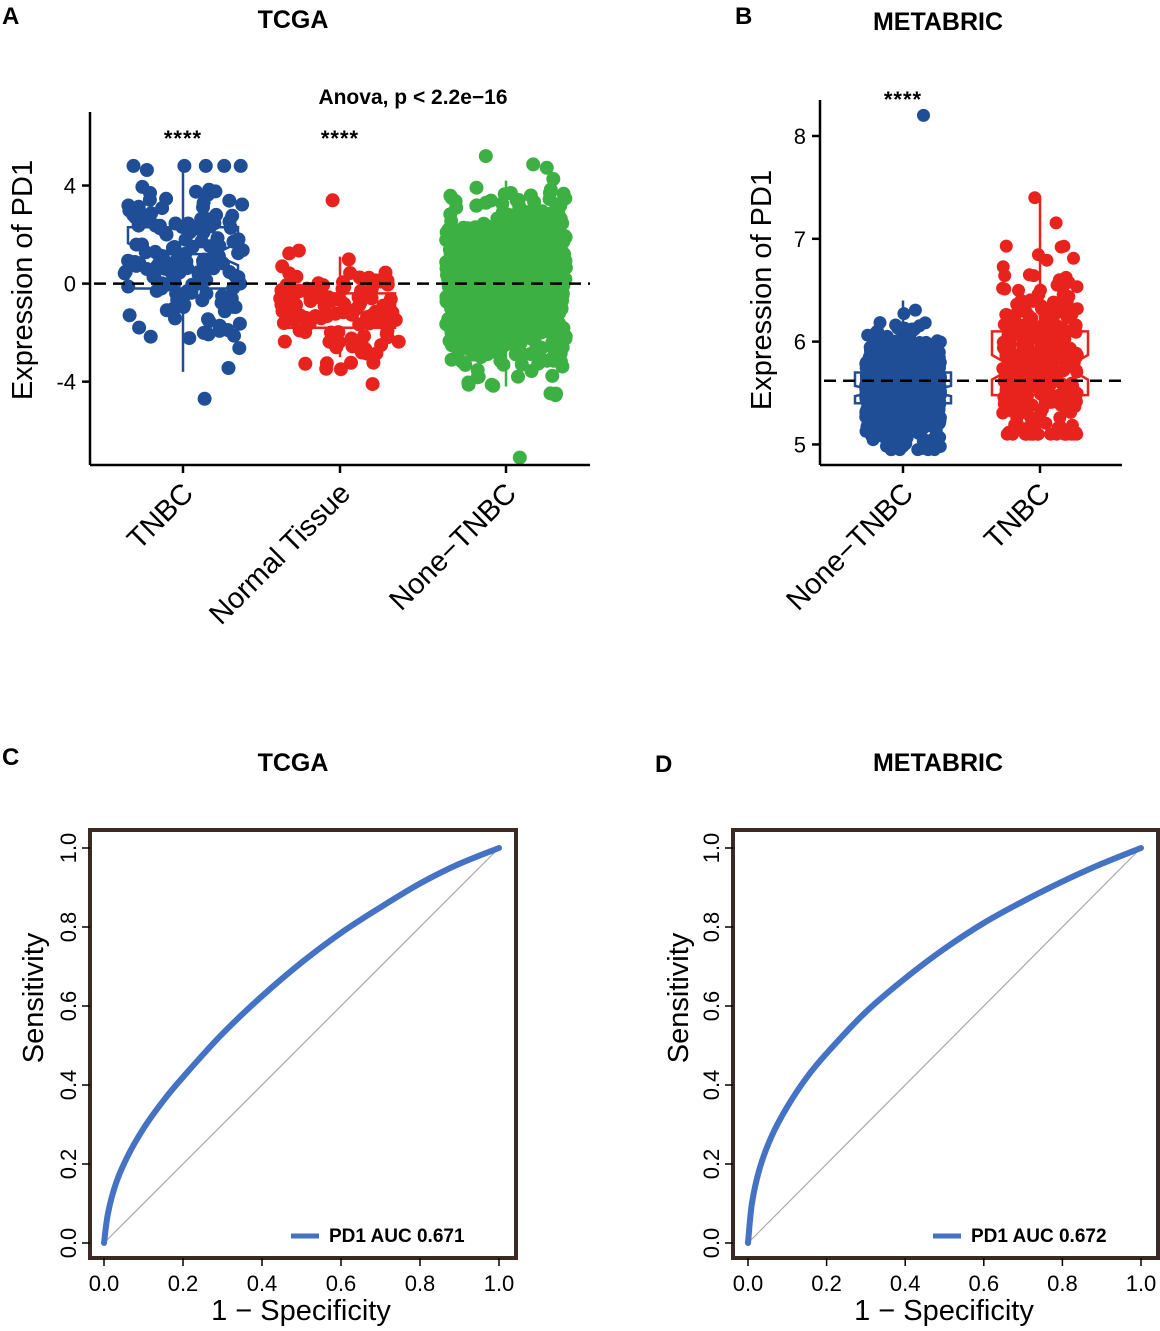 This screenshot has height=1331, width=1160. Describe the element at coordinates (711, 1243) in the screenshot. I see `d-ytick-label: 0.0` at that location.